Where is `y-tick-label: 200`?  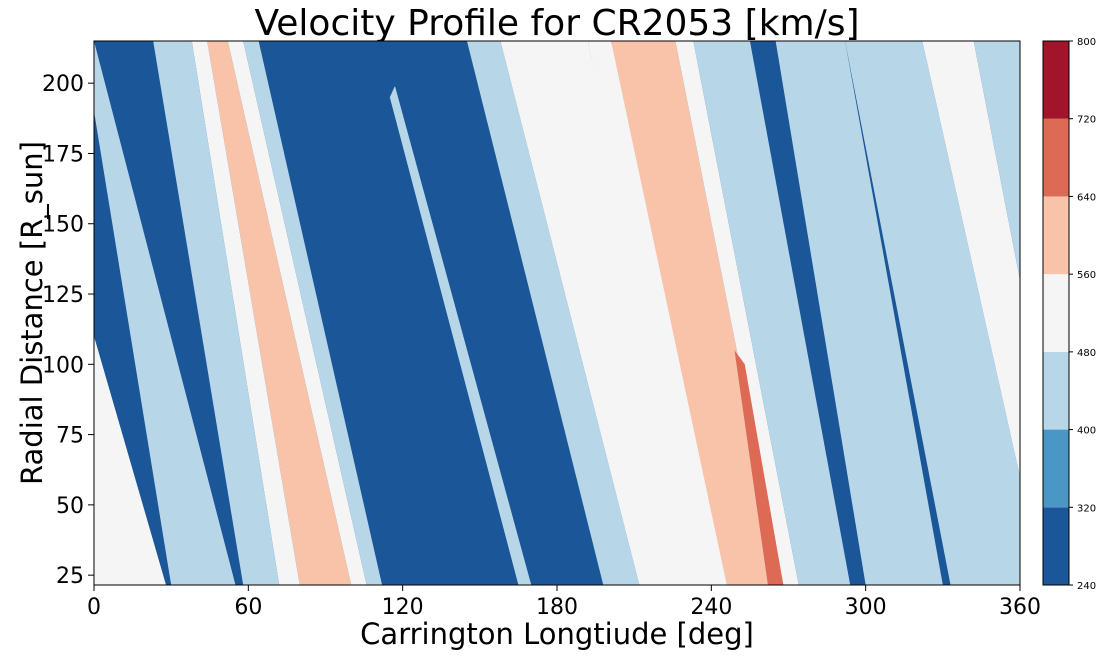 y-tick-label: 200 is located at coordinates (63, 84).